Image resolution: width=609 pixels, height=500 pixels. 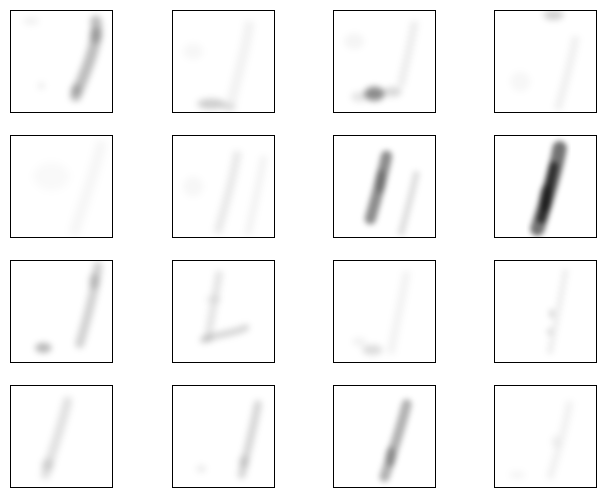 I want to click on image-panel-r3c3, so click(x=384, y=311).